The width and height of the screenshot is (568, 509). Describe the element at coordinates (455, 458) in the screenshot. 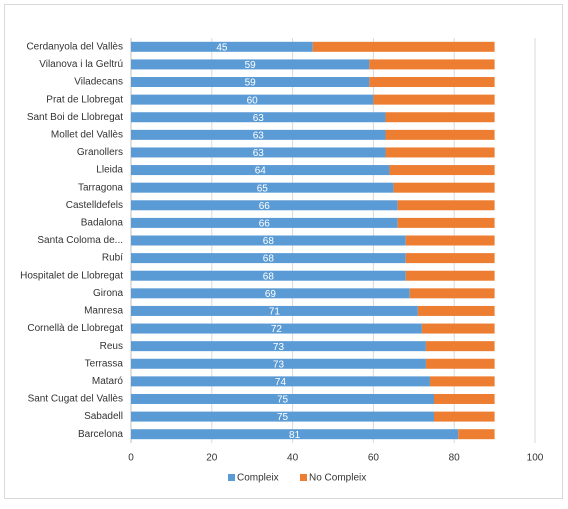

I see `x-tick-label: 80` at that location.